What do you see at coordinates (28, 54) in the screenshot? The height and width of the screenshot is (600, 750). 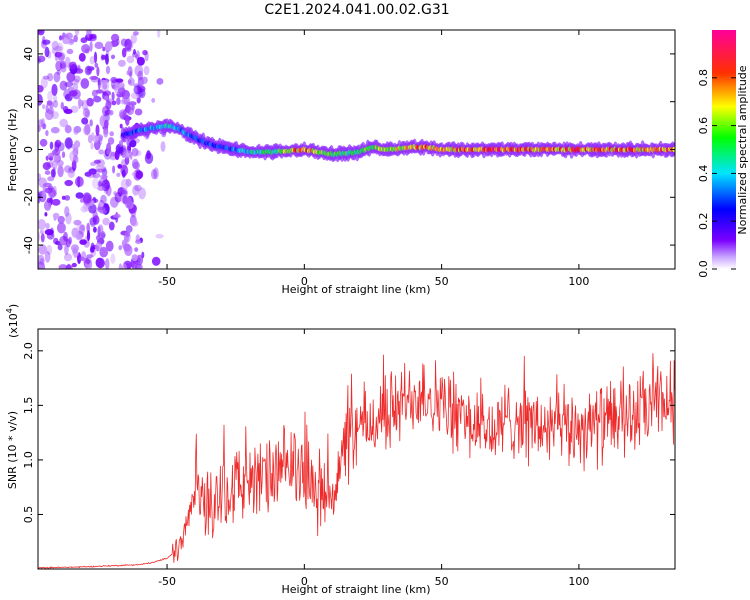 I see `y-tick-label: 40` at bounding box center [28, 54].